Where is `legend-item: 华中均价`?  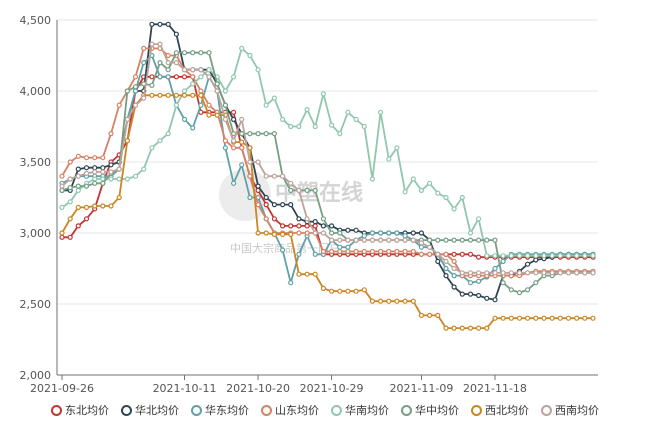
legend-item: 华中均价 is located at coordinates (430, 410).